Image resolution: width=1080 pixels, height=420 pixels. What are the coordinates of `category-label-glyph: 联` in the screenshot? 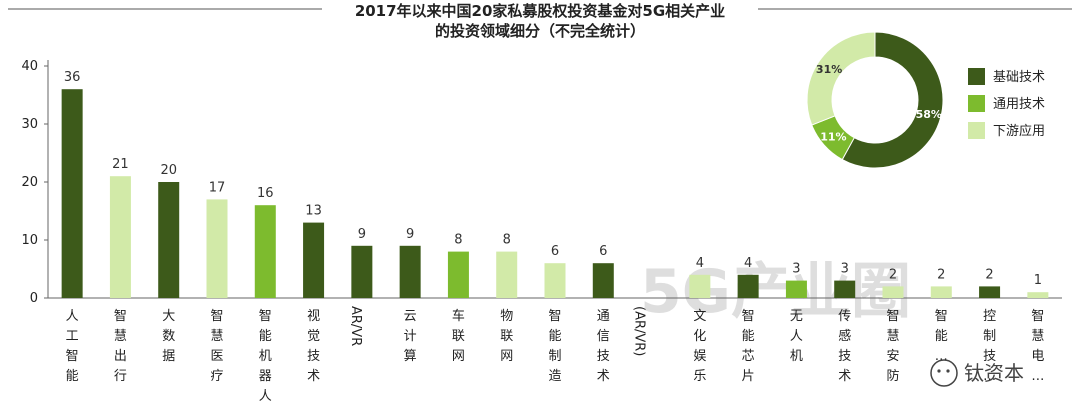 It's located at (506, 336).